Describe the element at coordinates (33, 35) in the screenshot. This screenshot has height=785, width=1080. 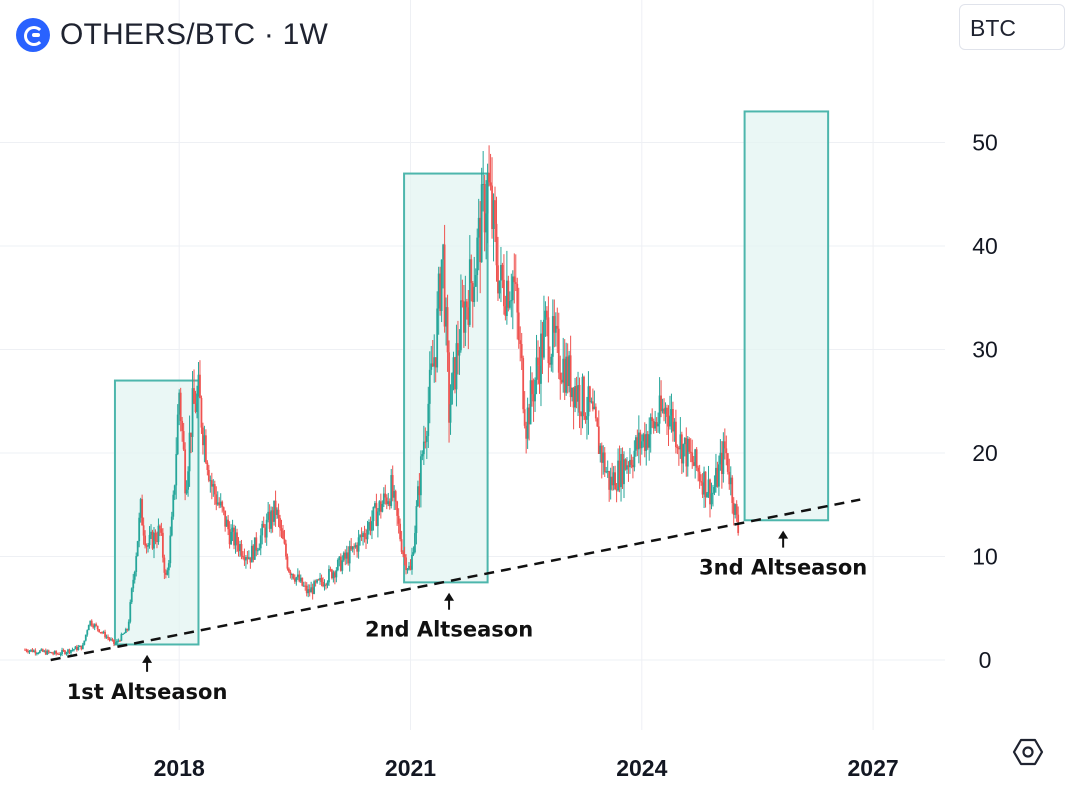
I see `coin-icon` at that location.